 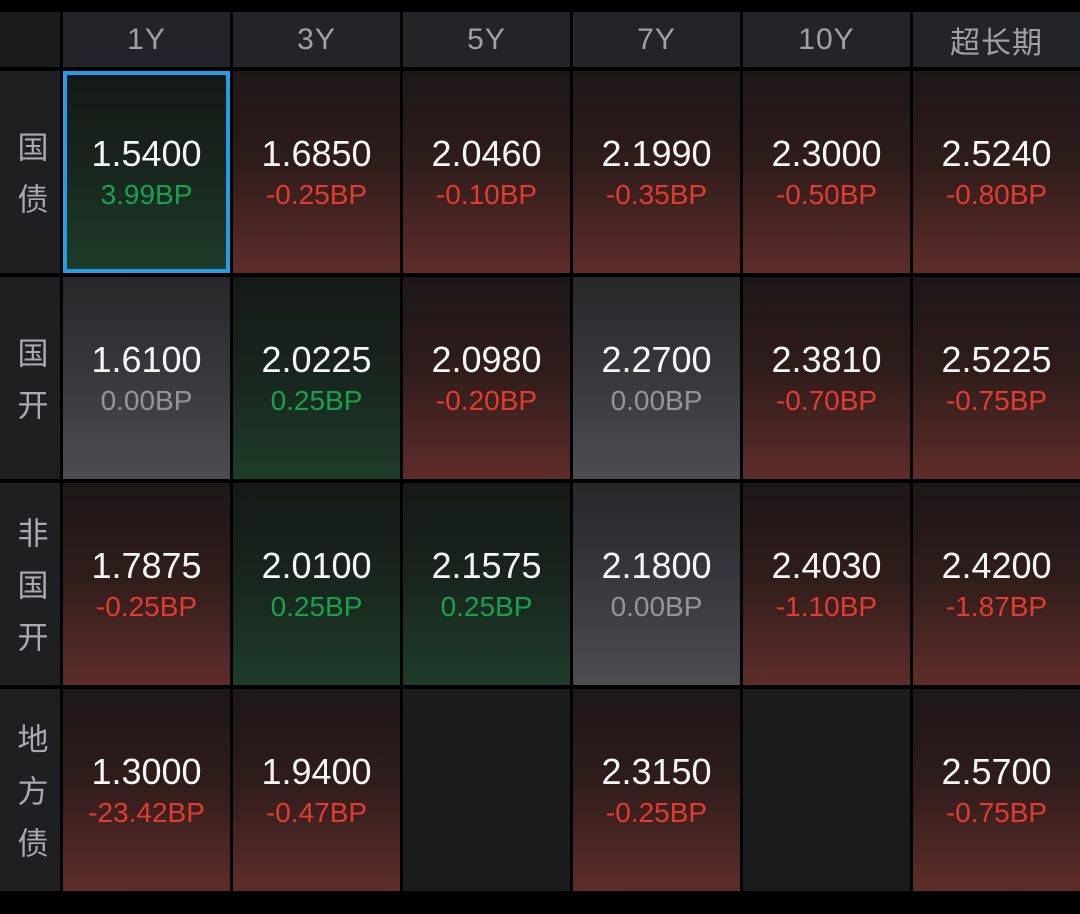 I want to click on row-label: 地方债, so click(x=30, y=790).